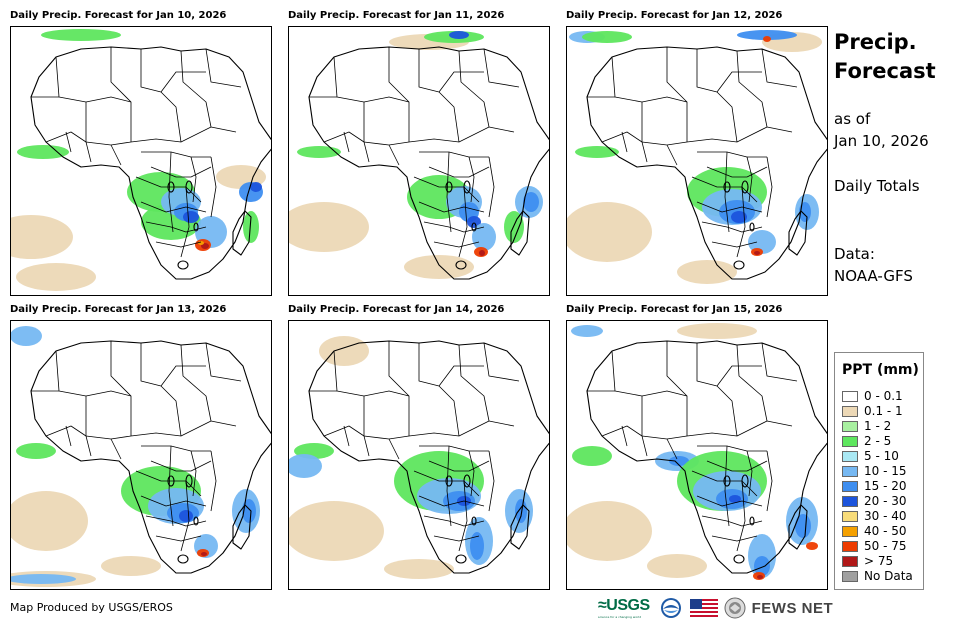 The width and height of the screenshot is (970, 624). I want to click on legend-item: 1 - 2, so click(866, 426).